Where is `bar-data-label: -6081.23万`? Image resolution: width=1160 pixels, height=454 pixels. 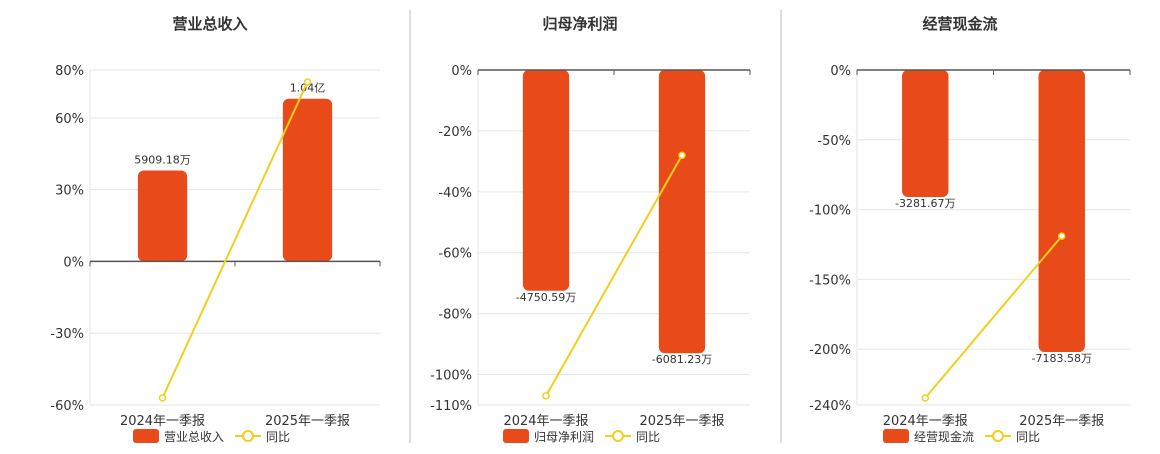
bar-data-label: -6081.23万 is located at coordinates (682, 359).